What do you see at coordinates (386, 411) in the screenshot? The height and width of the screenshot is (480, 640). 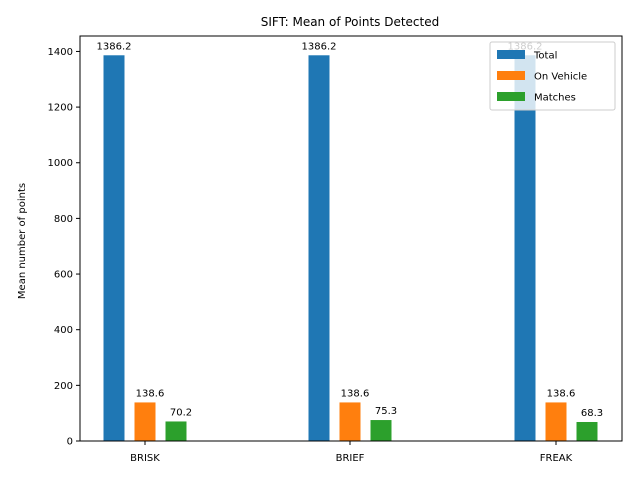 I see `data-label: 75.3` at bounding box center [386, 411].